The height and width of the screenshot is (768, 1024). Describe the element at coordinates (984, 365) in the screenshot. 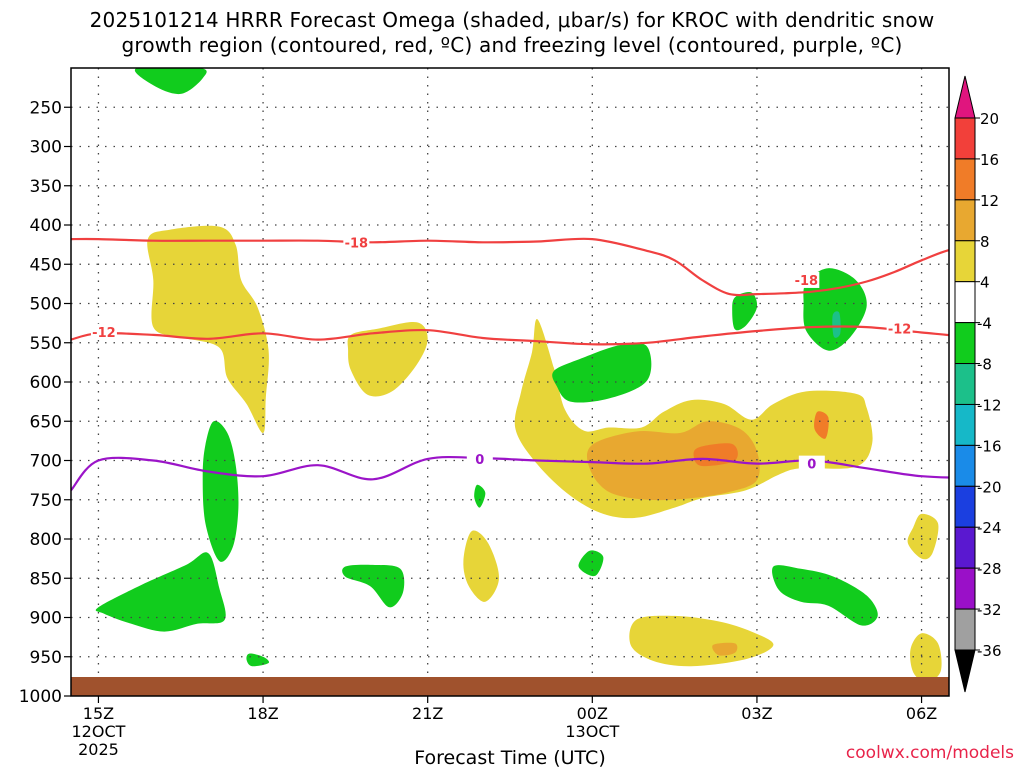

I see `colorbar-label-6: -8` at that location.